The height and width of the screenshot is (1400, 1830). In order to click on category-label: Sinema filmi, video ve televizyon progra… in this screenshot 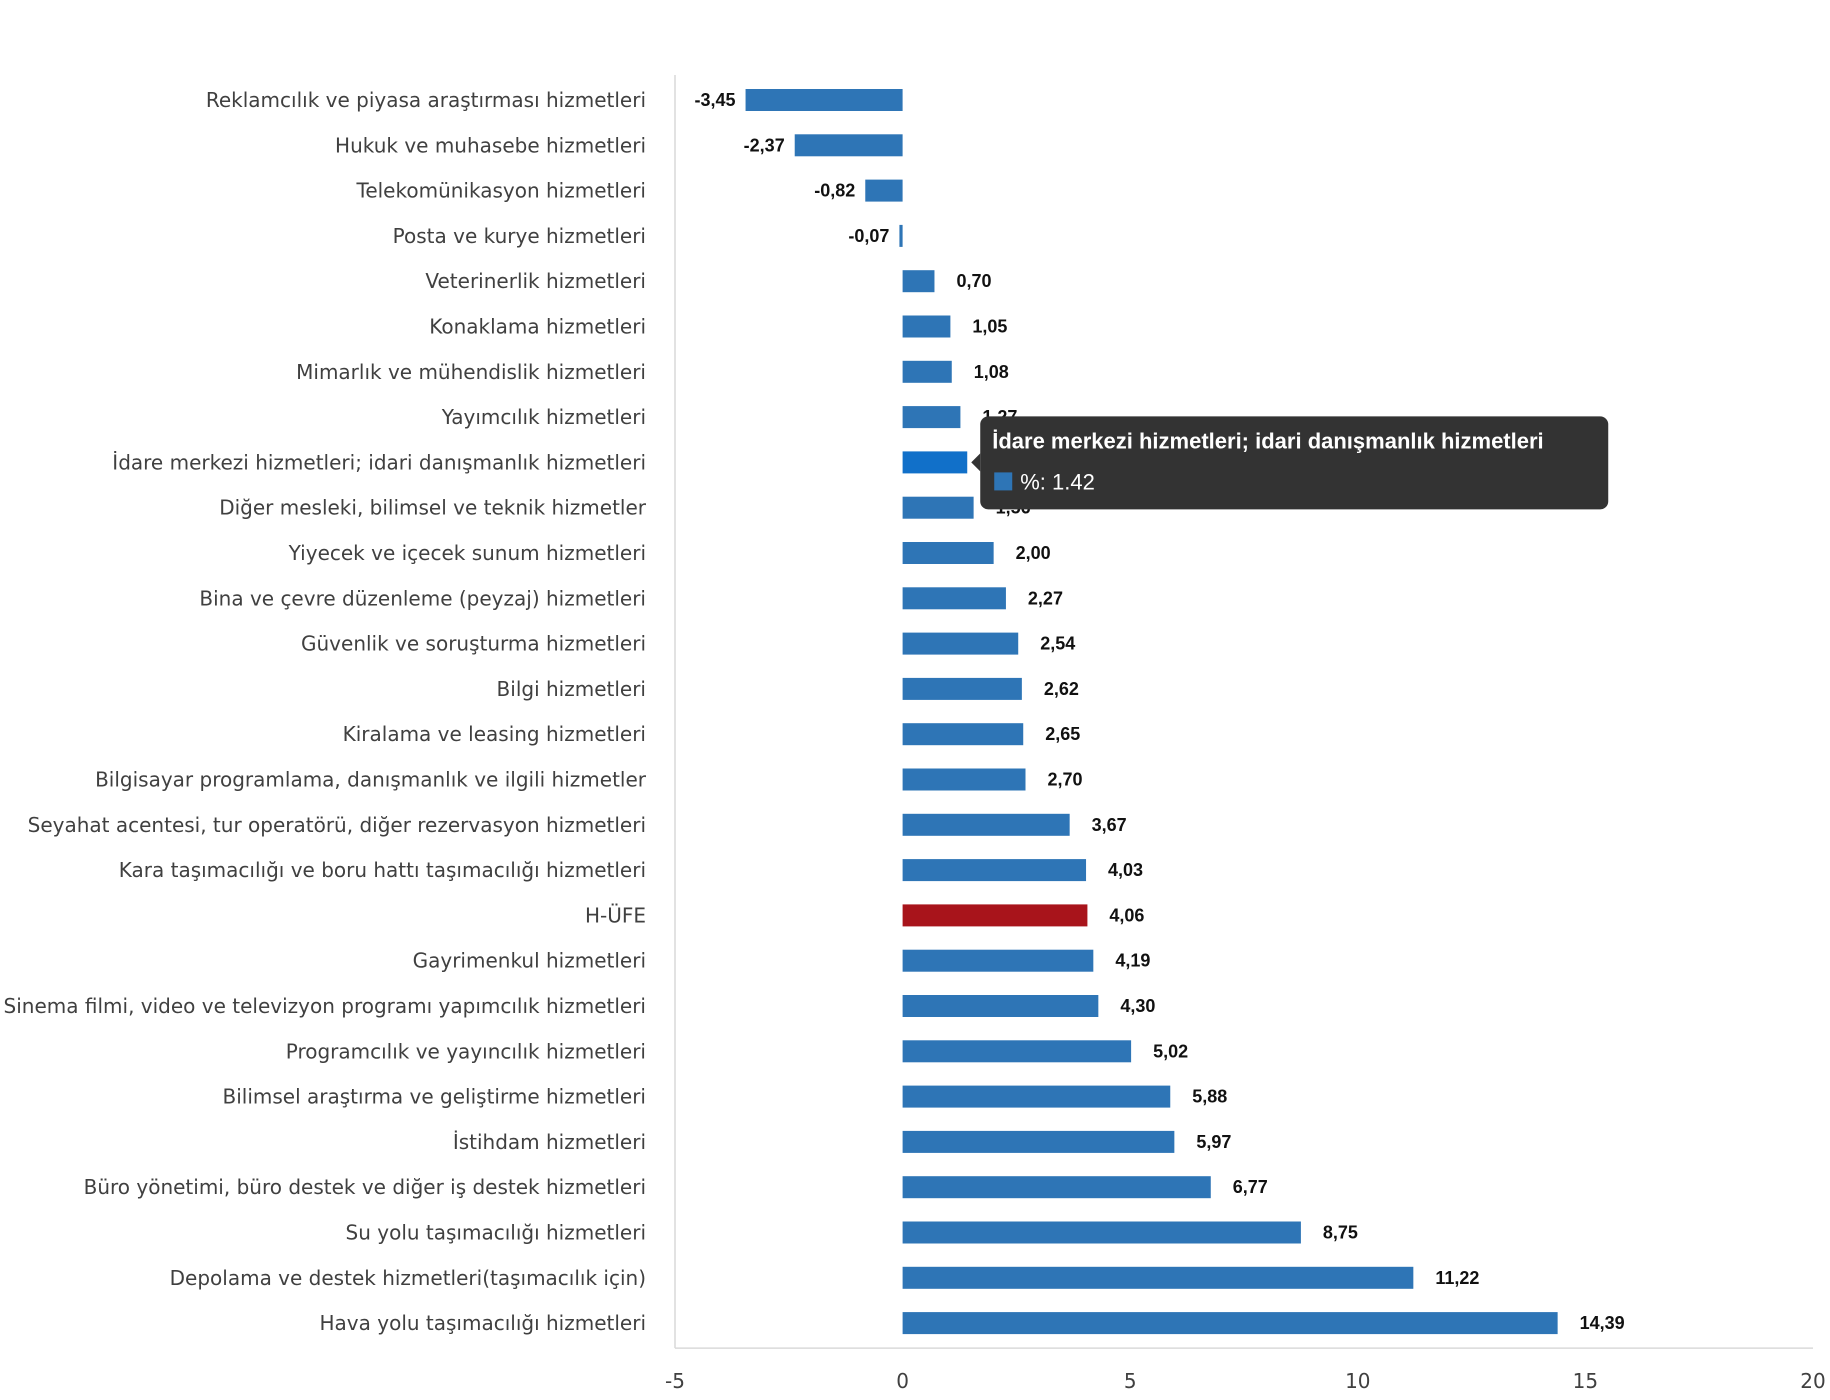, I will do `click(325, 1006)`.